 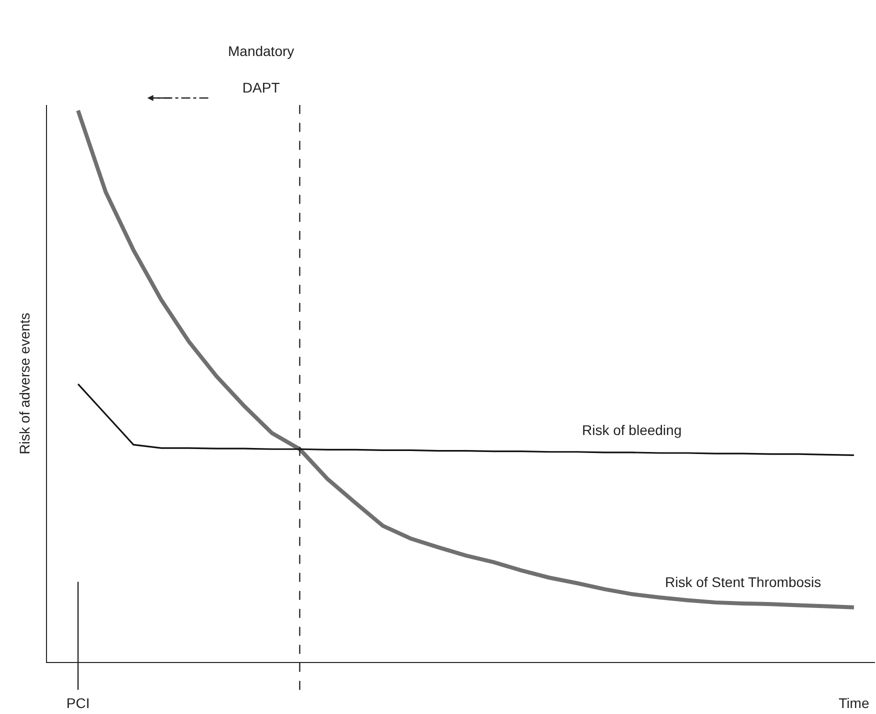 I want to click on y-axis-title: Risk of adverse events, so click(x=24, y=383).